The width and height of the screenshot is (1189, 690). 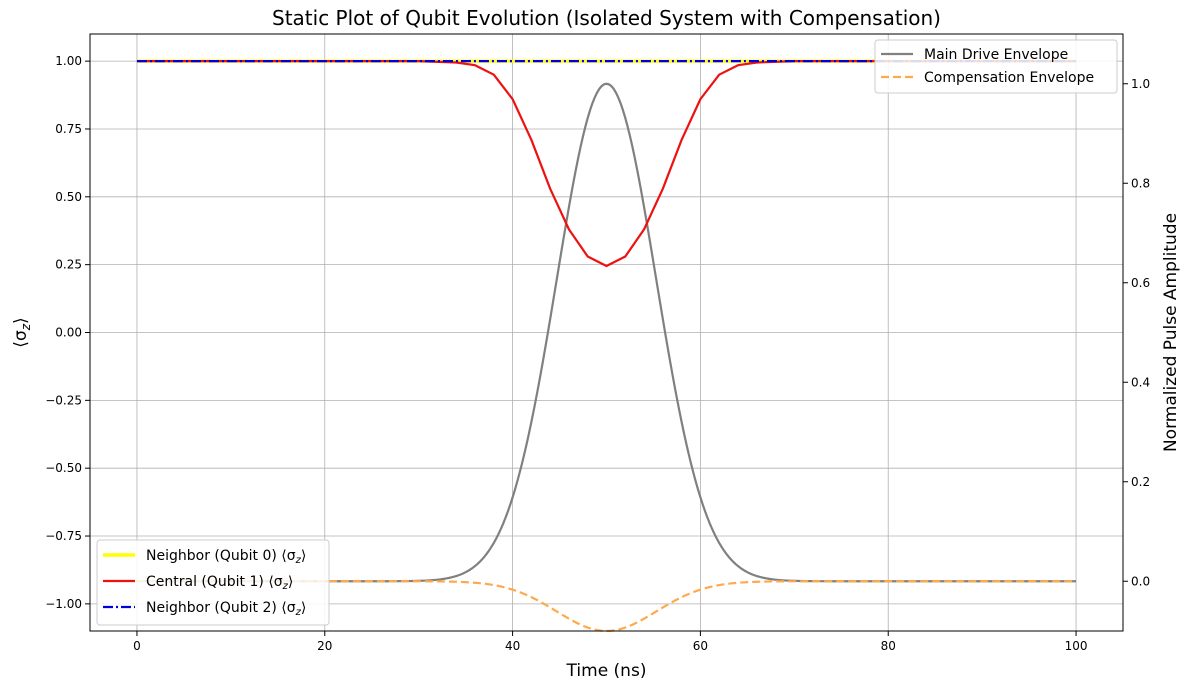 I want to click on y-tick-label-right: 0.2, so click(x=1140, y=482).